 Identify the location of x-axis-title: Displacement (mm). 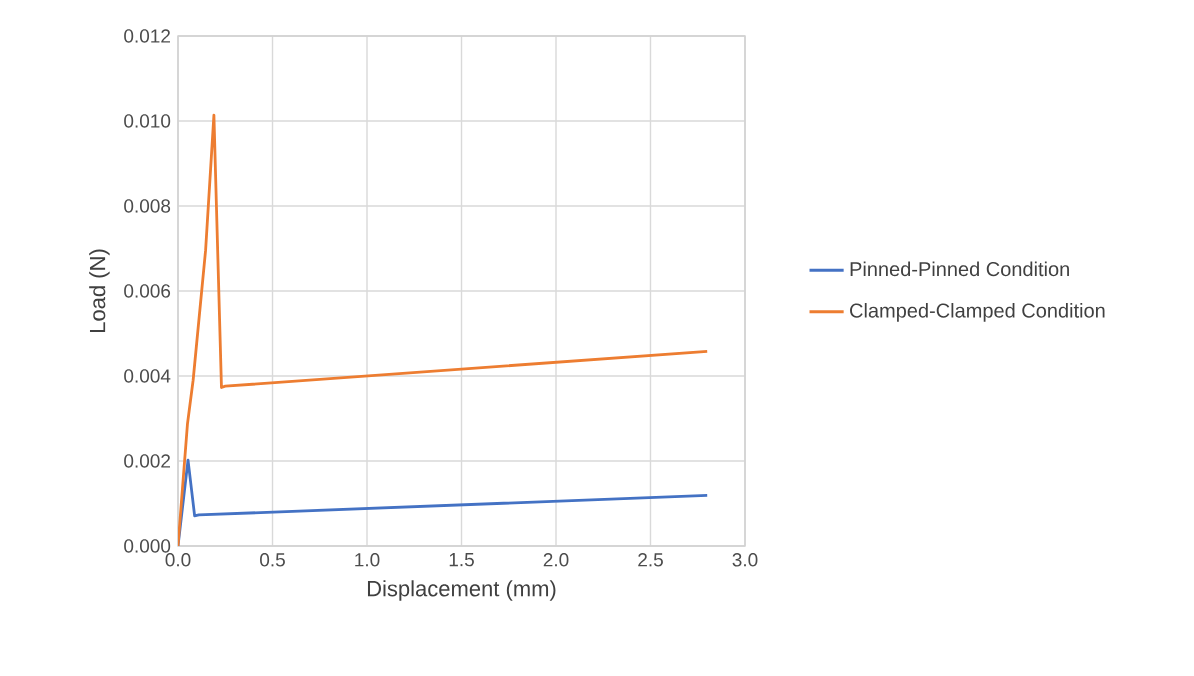
(461, 590).